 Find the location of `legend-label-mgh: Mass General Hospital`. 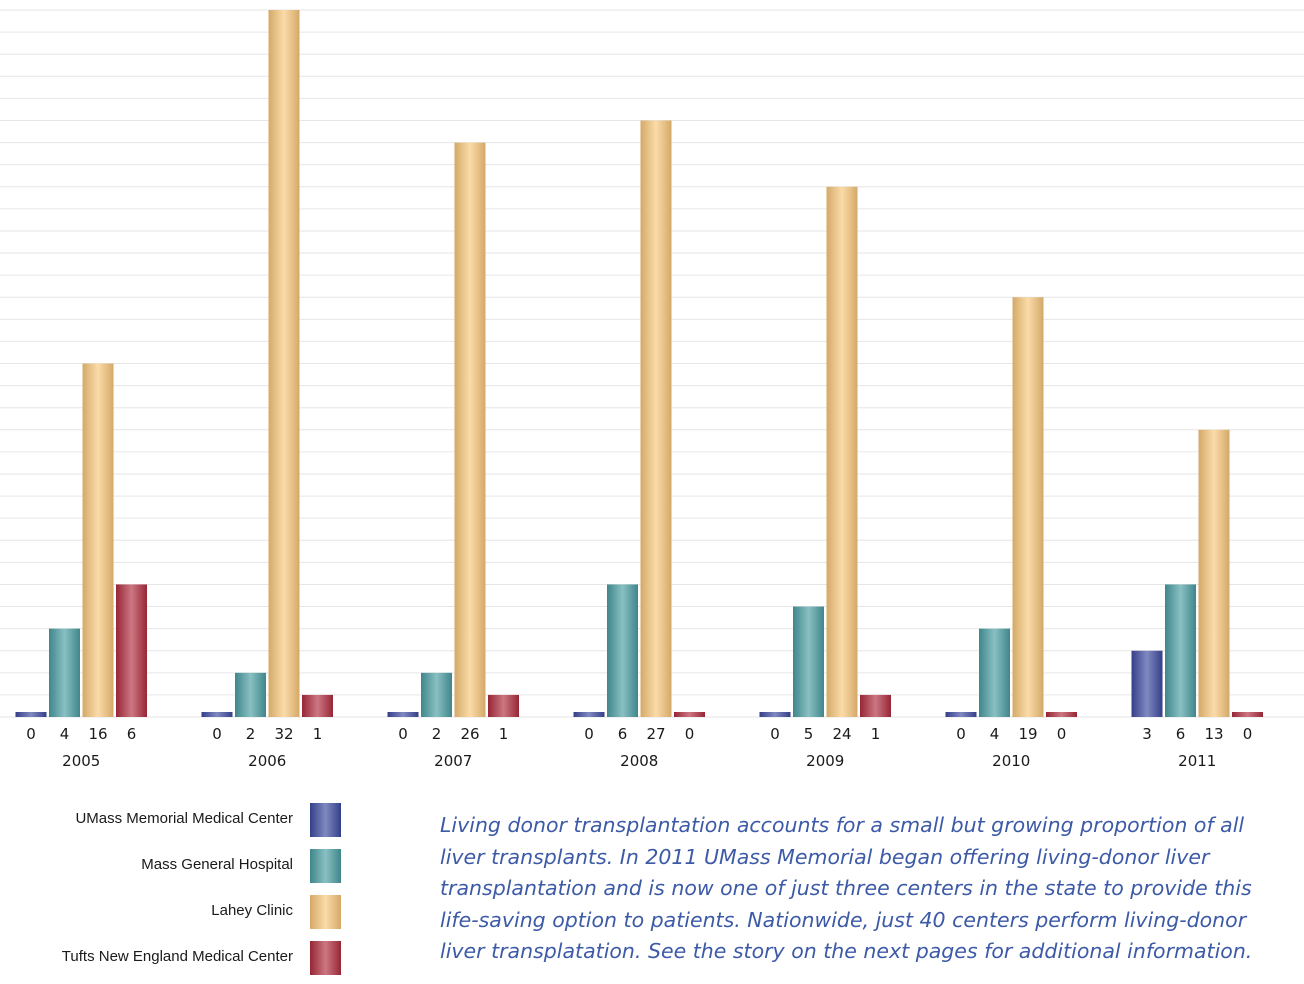

legend-label-mgh: Mass General Hospital is located at coordinates (217, 864).